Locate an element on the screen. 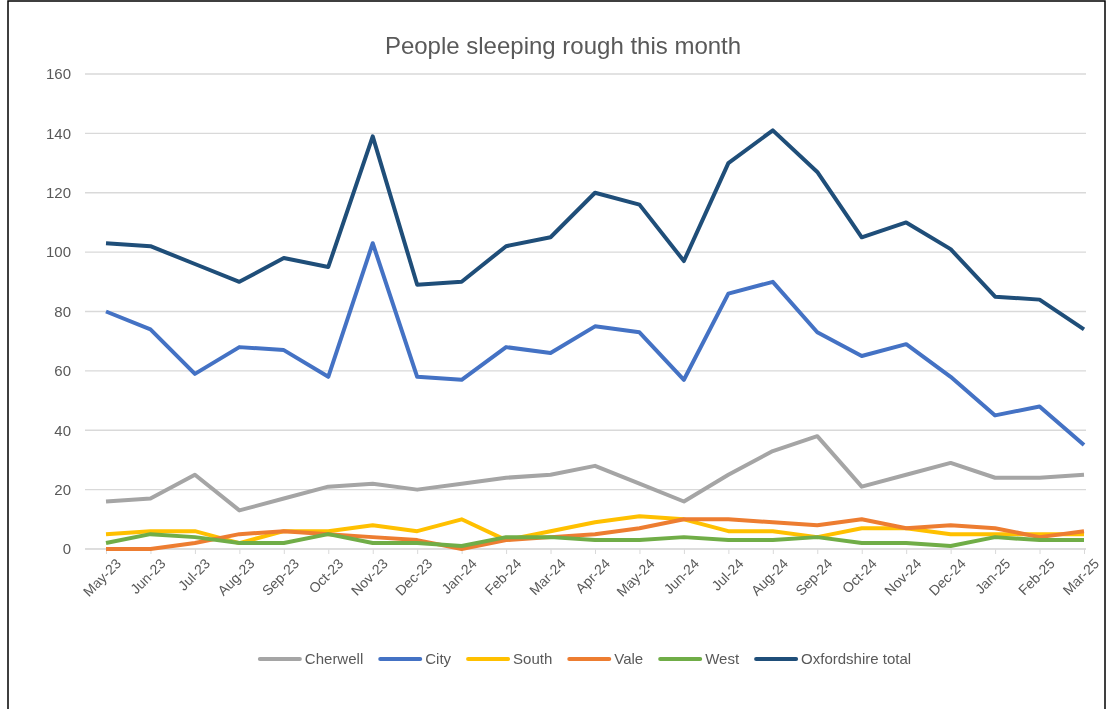 This screenshot has height=709, width=1108. y-tick-label: 0 is located at coordinates (66, 549).